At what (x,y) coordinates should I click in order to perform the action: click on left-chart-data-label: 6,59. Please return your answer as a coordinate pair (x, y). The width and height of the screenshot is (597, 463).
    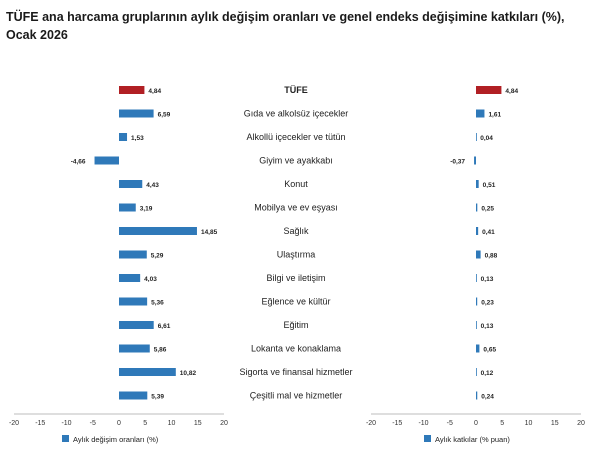
    Looking at the image, I should click on (164, 115).